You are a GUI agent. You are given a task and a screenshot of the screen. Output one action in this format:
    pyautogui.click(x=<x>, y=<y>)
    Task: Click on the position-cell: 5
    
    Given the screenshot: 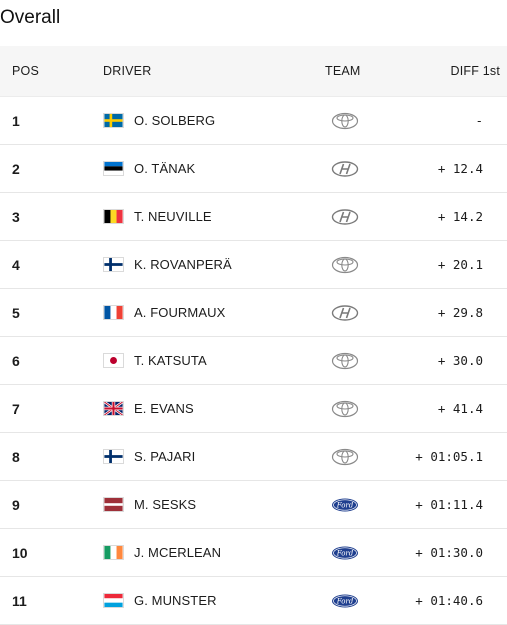 What is the action you would take?
    pyautogui.click(x=16, y=312)
    